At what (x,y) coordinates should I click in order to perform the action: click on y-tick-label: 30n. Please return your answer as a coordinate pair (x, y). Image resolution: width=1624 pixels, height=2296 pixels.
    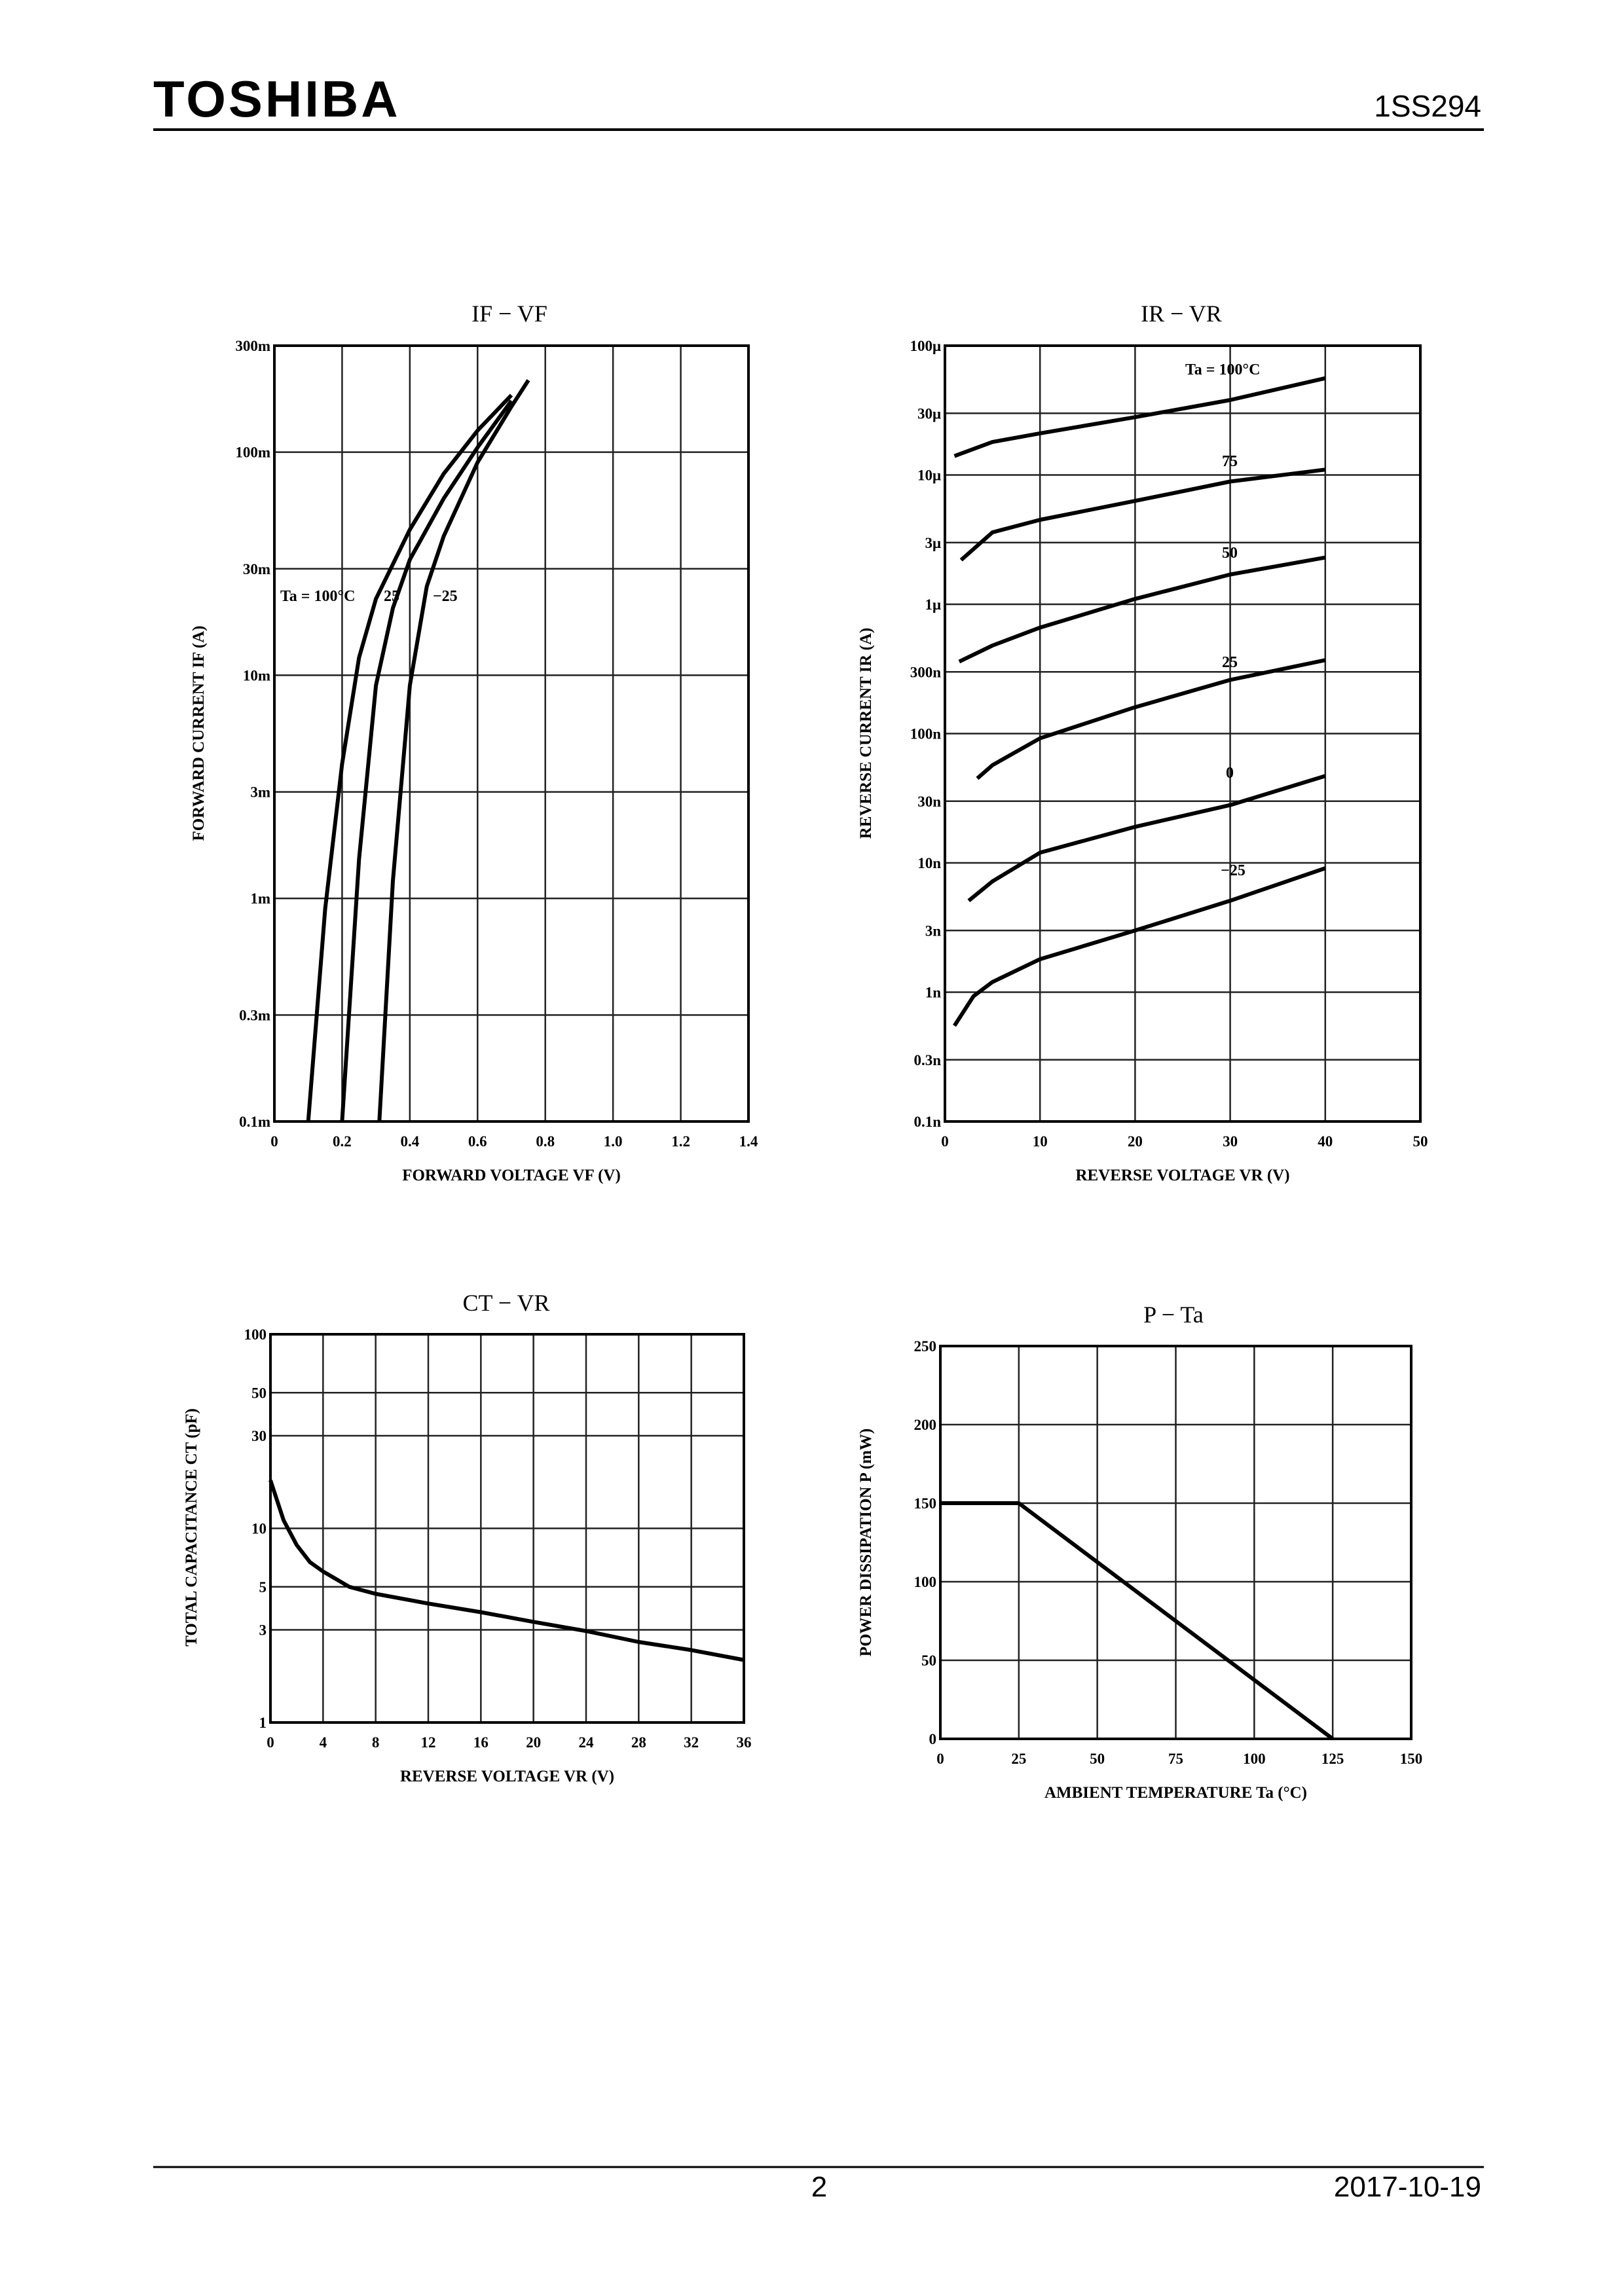
    Looking at the image, I should click on (929, 801).